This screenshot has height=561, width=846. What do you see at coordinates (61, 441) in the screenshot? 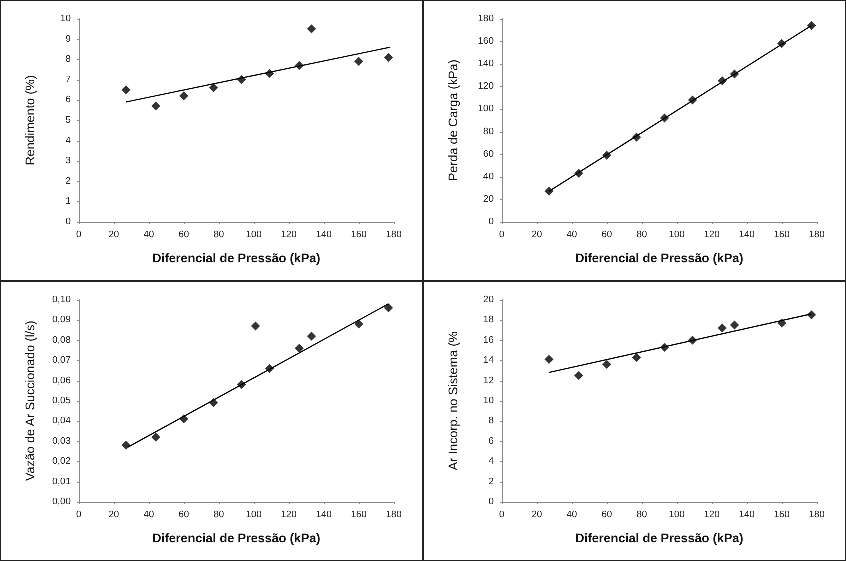
I see `y-tick-label: 0,03` at bounding box center [61, 441].